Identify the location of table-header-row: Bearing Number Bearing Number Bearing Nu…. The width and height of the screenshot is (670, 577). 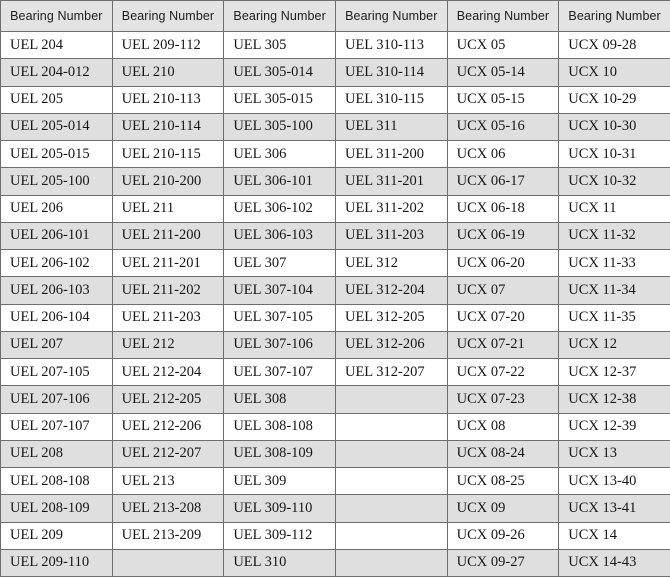
(335, 16).